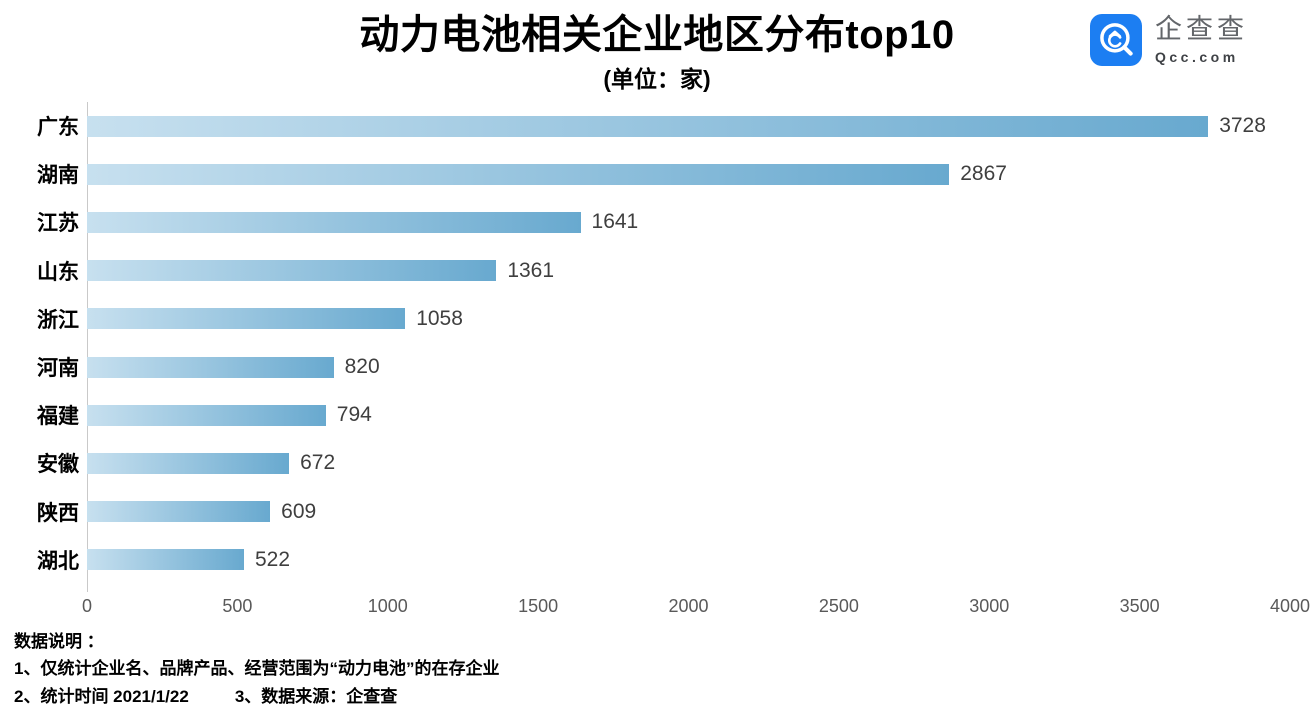 The width and height of the screenshot is (1314, 716). I want to click on bar-row: 浙江 1058, so click(657, 319).